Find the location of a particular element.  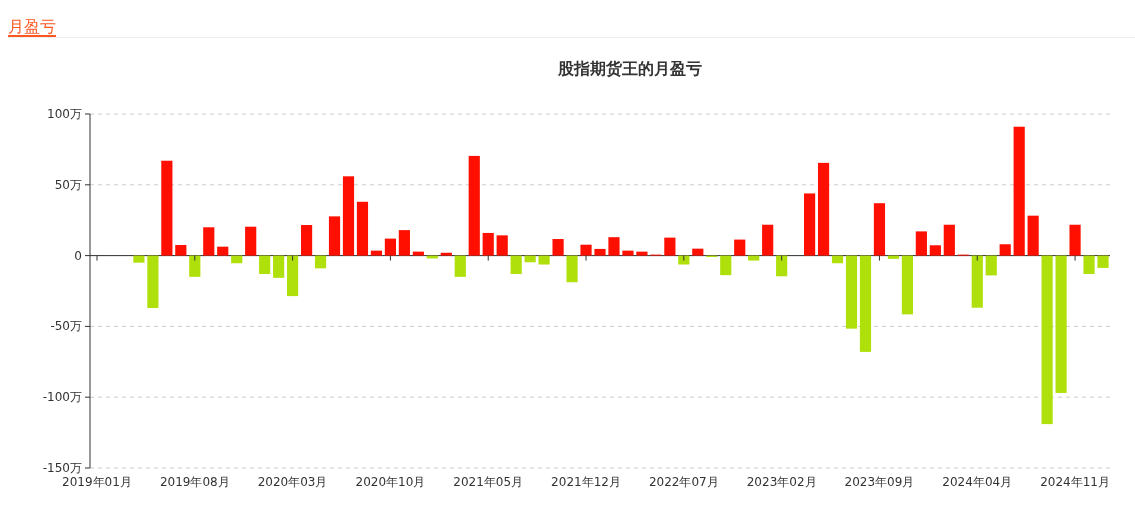

y-tick-label: 50万 is located at coordinates (68, 184).